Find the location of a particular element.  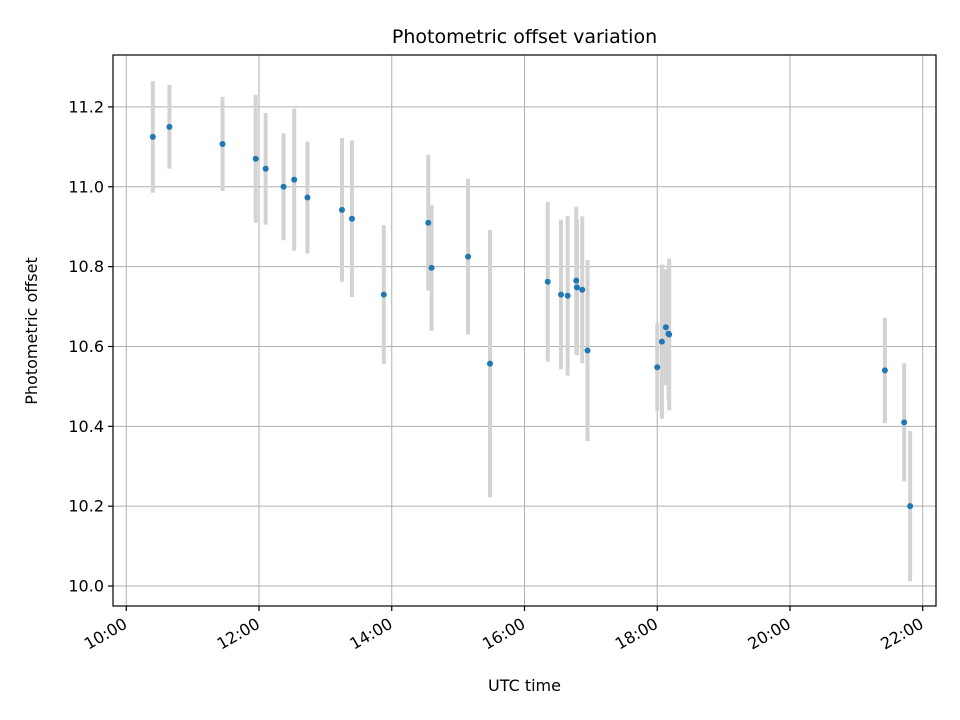

y-tick-label: 10.6 is located at coordinates (86, 346).